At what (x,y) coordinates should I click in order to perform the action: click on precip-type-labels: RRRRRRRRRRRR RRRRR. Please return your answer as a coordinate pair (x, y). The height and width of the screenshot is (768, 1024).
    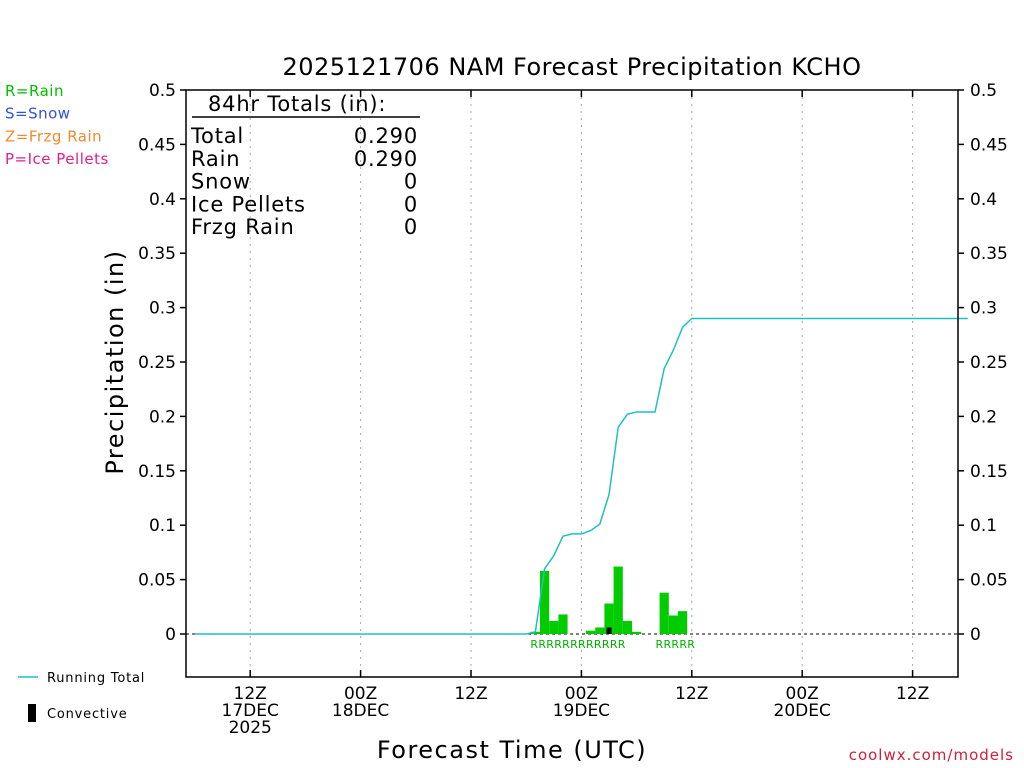
    Looking at the image, I should click on (612, 644).